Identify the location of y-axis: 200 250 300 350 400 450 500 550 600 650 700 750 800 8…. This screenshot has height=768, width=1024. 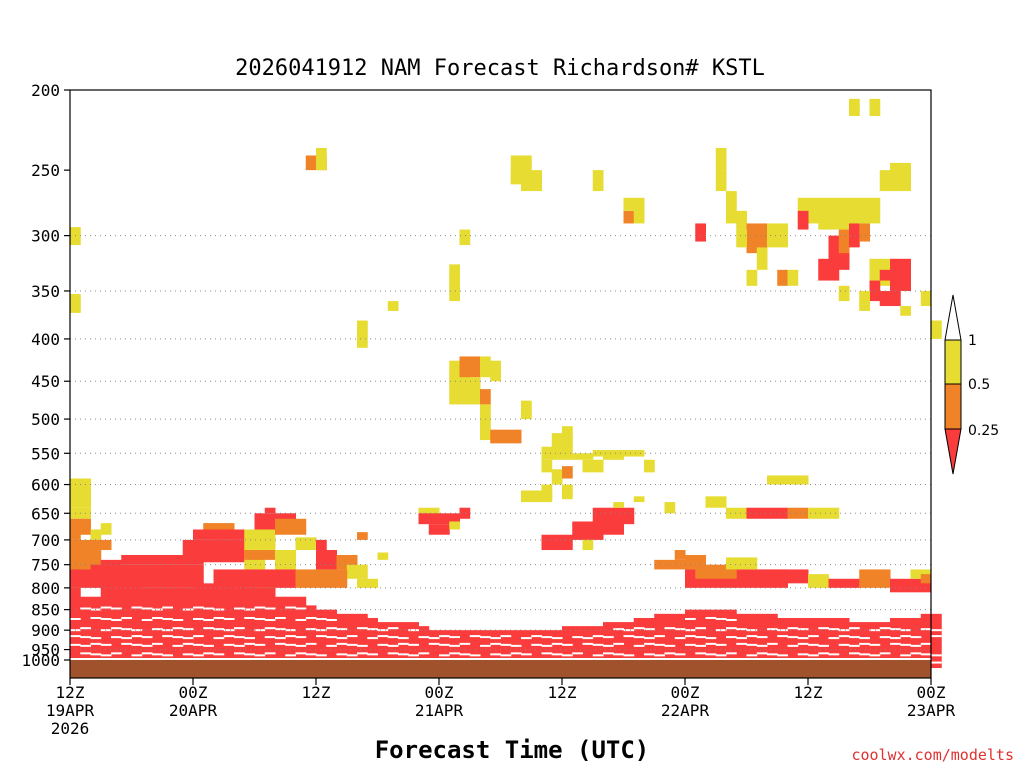
(45, 375).